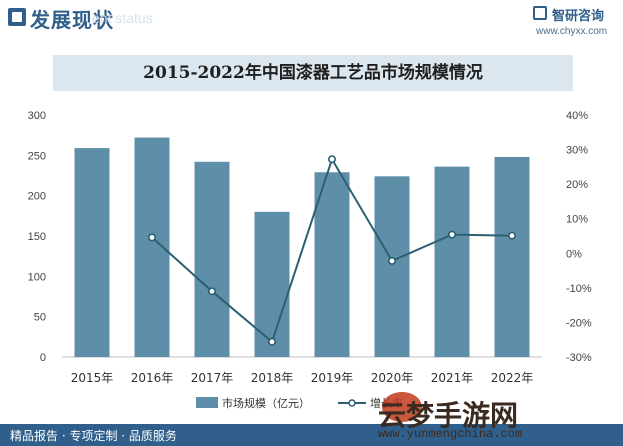  I want to click on y-right-tick-label: 40%, so click(577, 116).